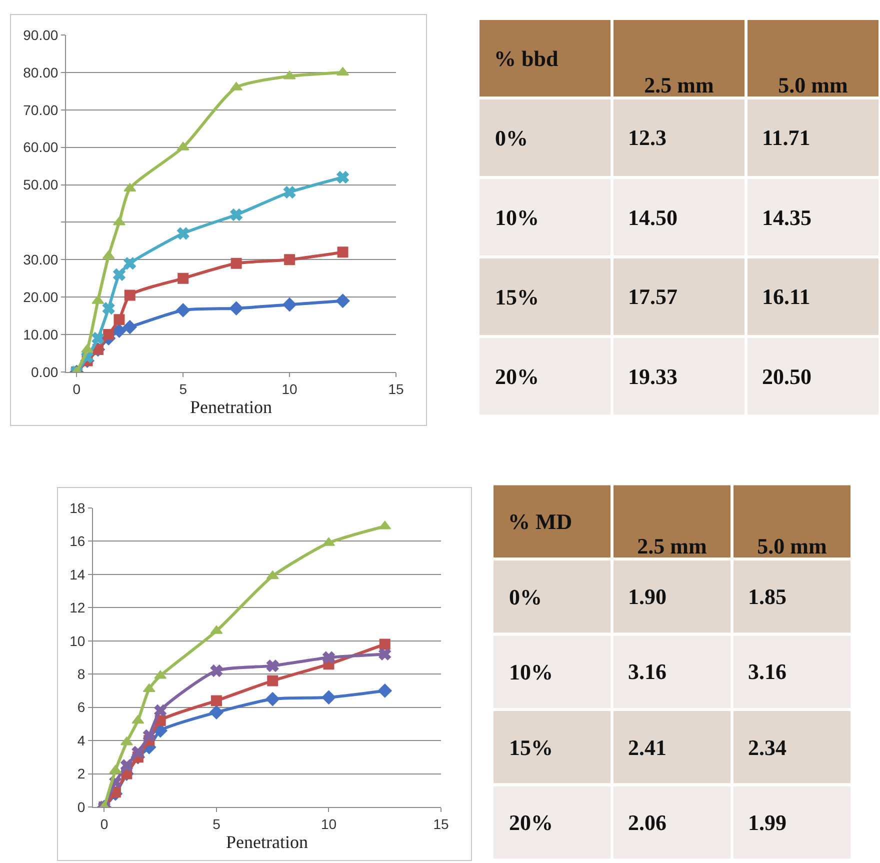  What do you see at coordinates (40, 184) in the screenshot?
I see `y-tick-label: 50.00` at bounding box center [40, 184].